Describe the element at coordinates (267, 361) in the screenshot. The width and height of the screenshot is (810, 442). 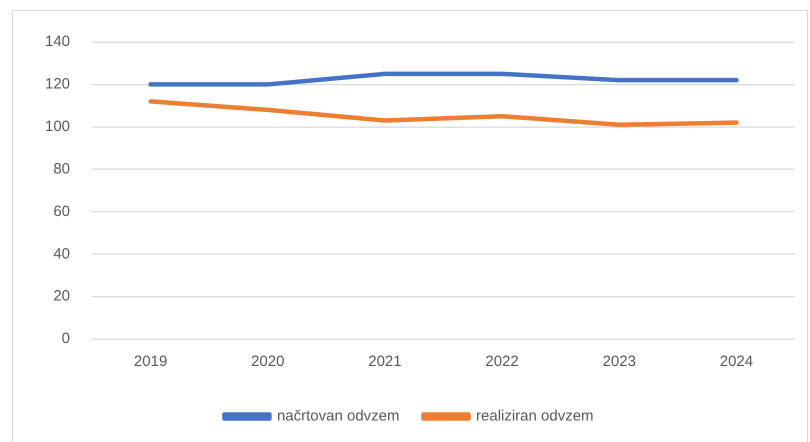
I see `x-tick-label: 2020` at that location.